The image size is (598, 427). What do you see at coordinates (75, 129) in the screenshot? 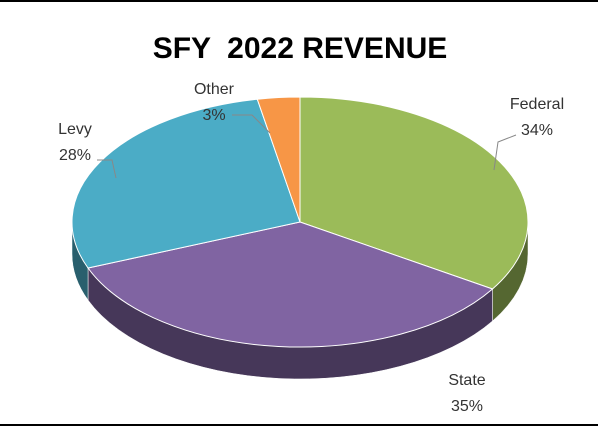
I see `slice-label: Levy` at bounding box center [75, 129].